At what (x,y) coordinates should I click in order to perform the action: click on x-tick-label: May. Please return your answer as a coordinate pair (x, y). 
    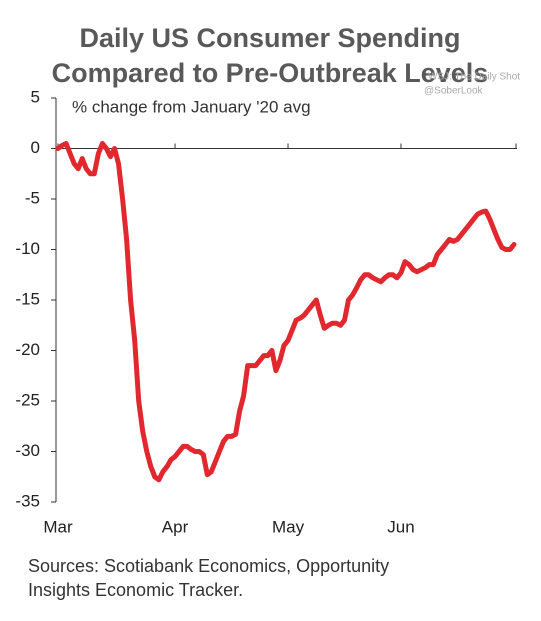
    Looking at the image, I should click on (288, 526).